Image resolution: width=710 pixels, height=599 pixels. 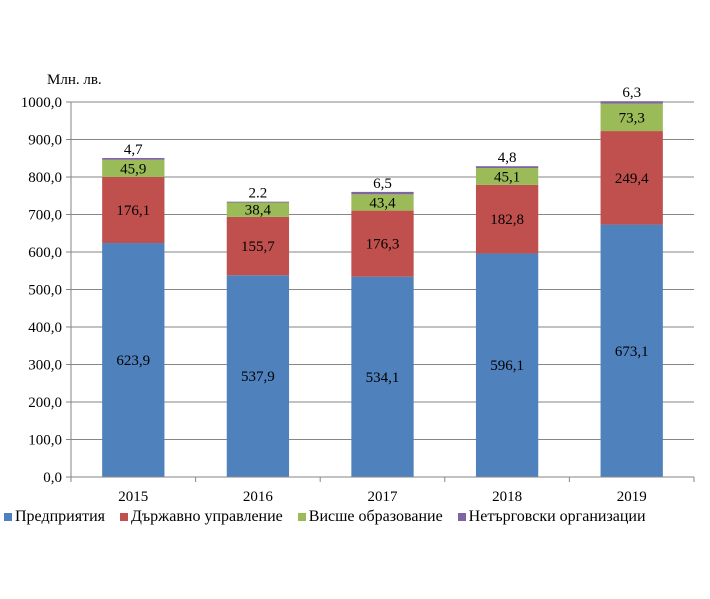 I want to click on y-tick-label: 200,0, so click(x=45, y=403).